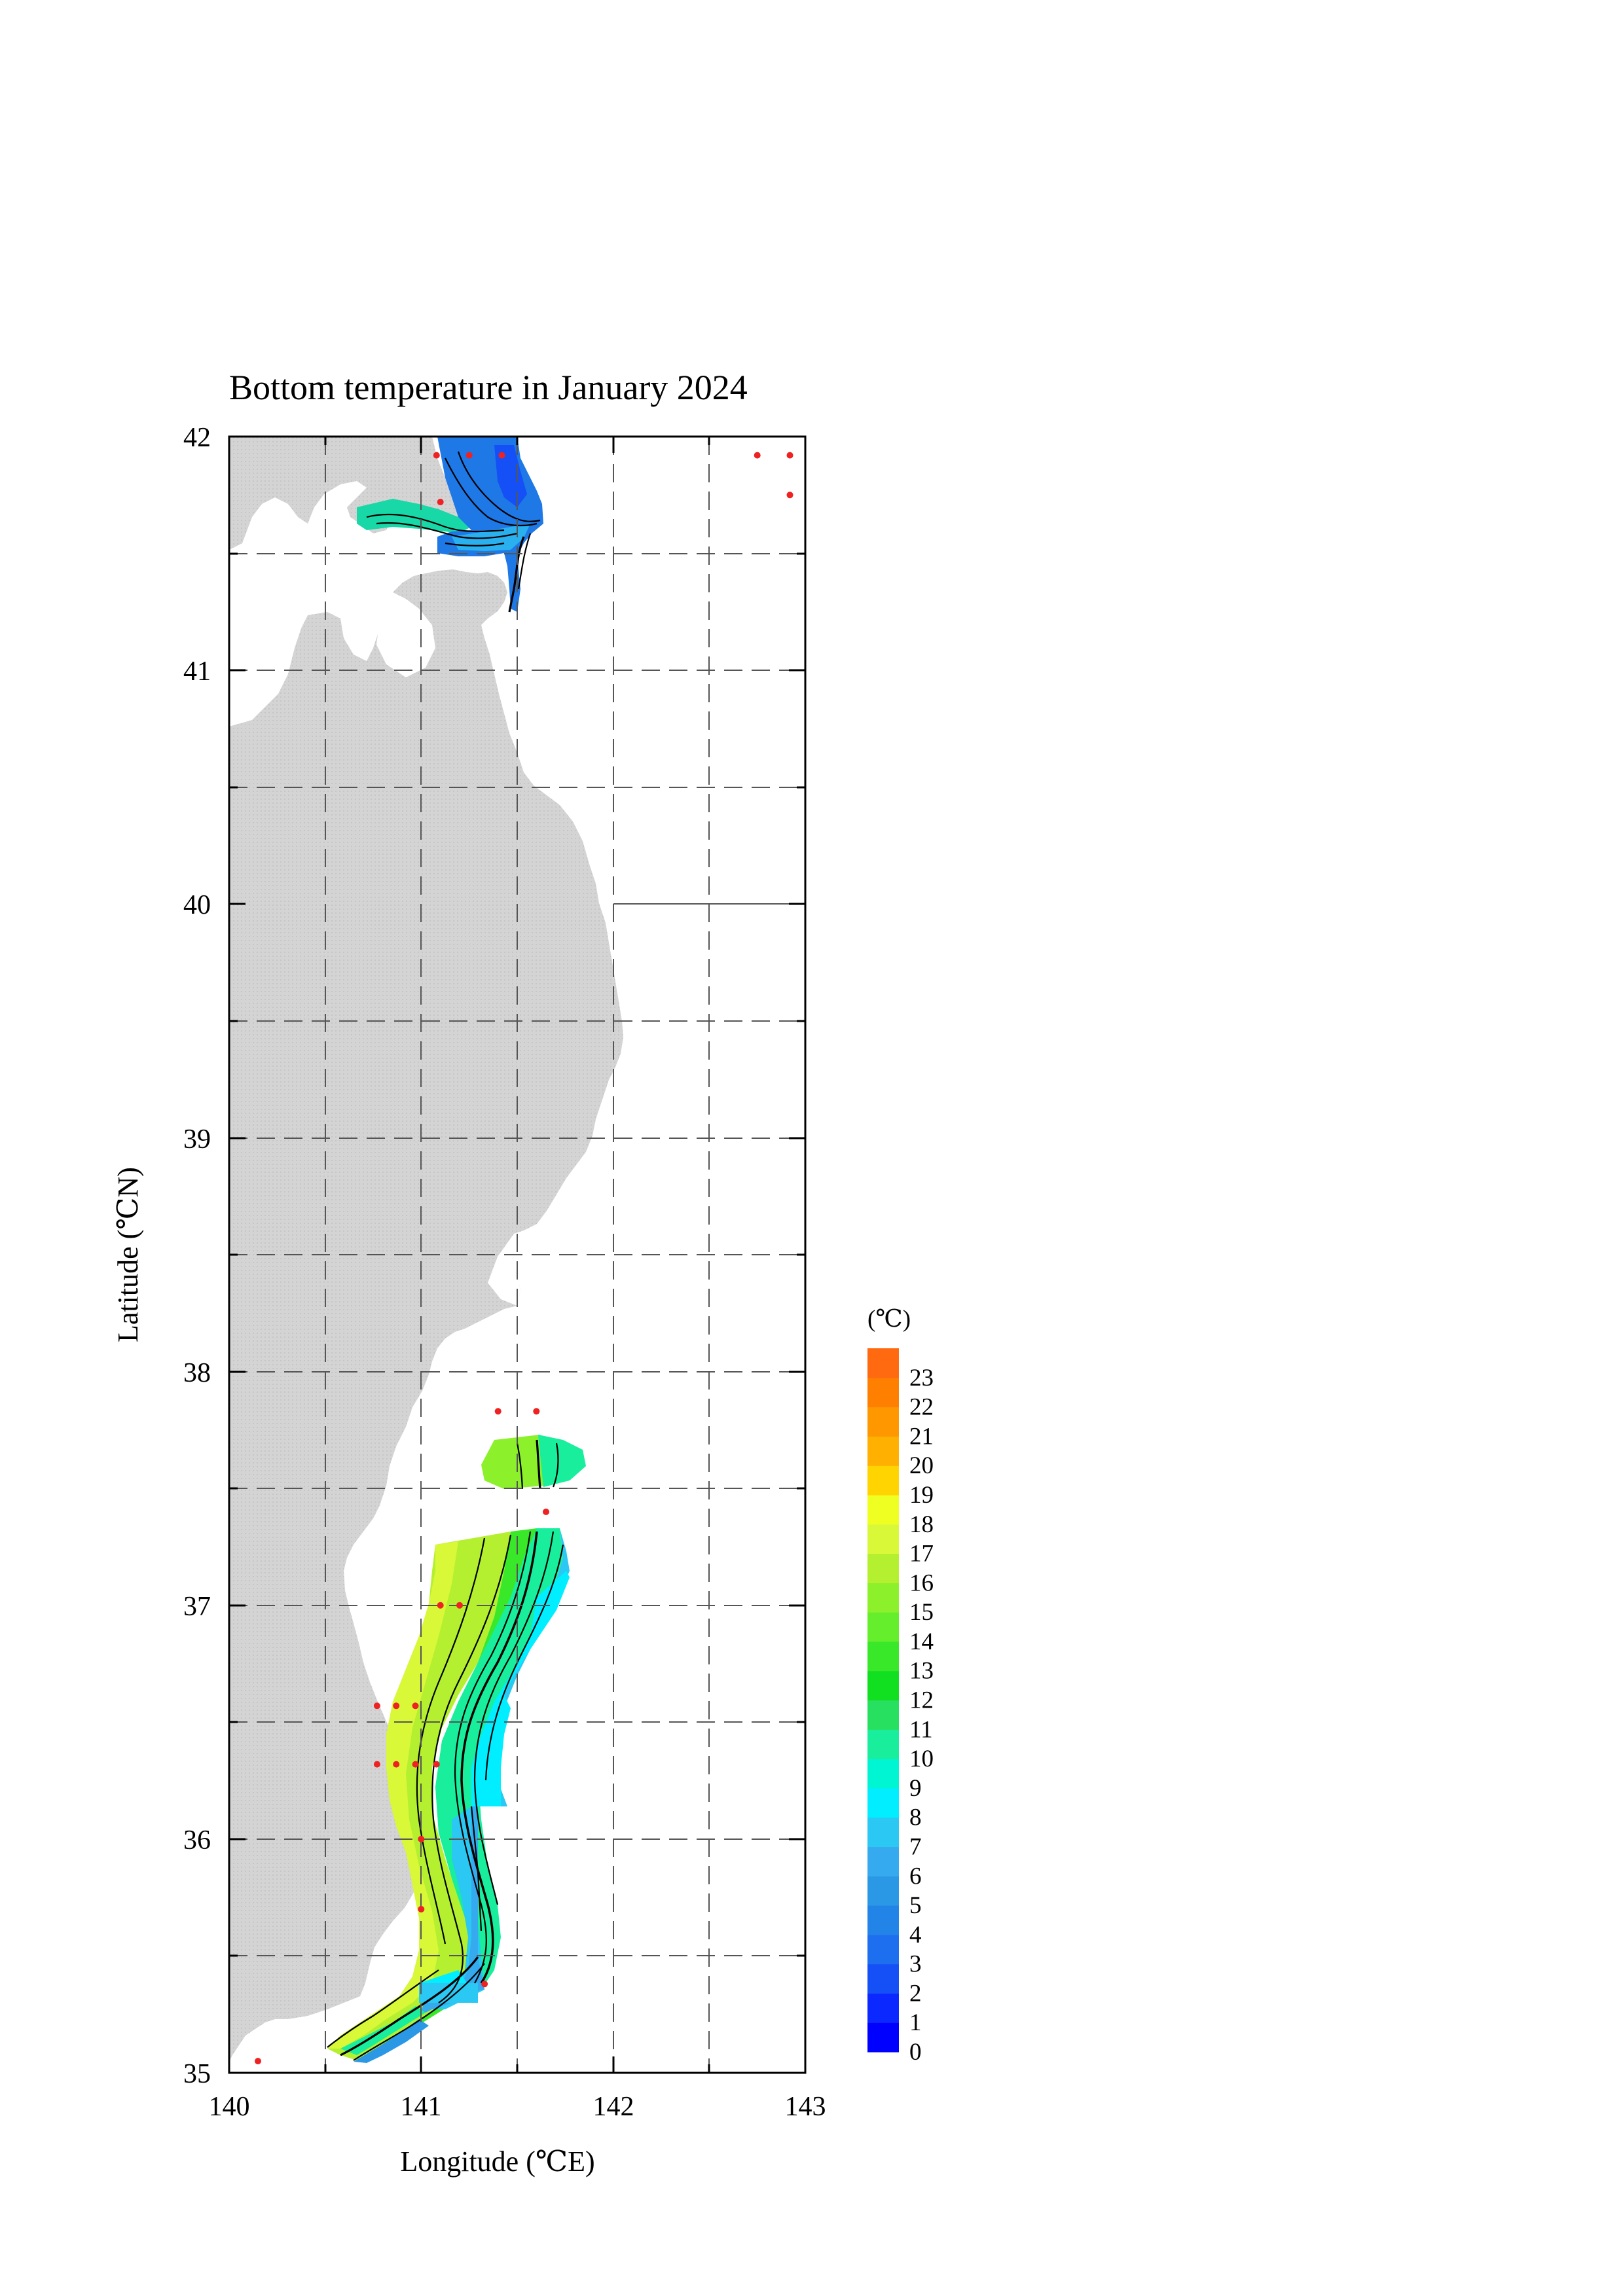 This screenshot has height=2296, width=1623. I want to click on y-axis-label: Latitude (℃N), so click(128, 1254).